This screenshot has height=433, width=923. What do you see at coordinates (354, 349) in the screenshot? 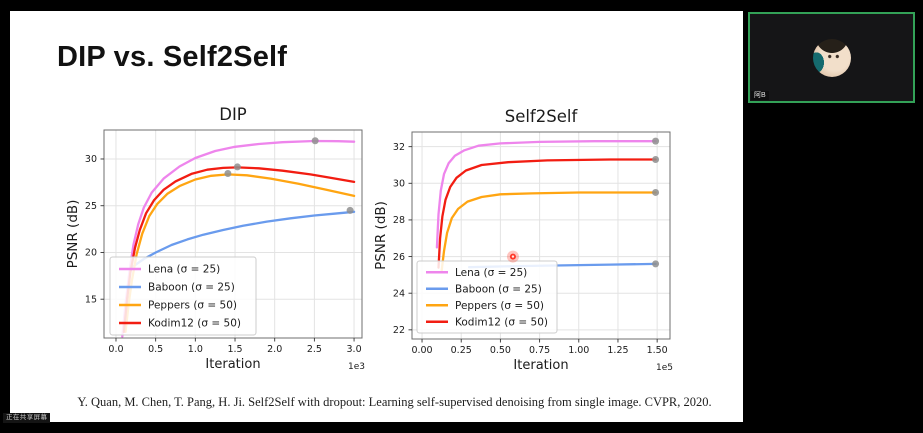
I see `x-tick-label: 3.0` at bounding box center [354, 349].